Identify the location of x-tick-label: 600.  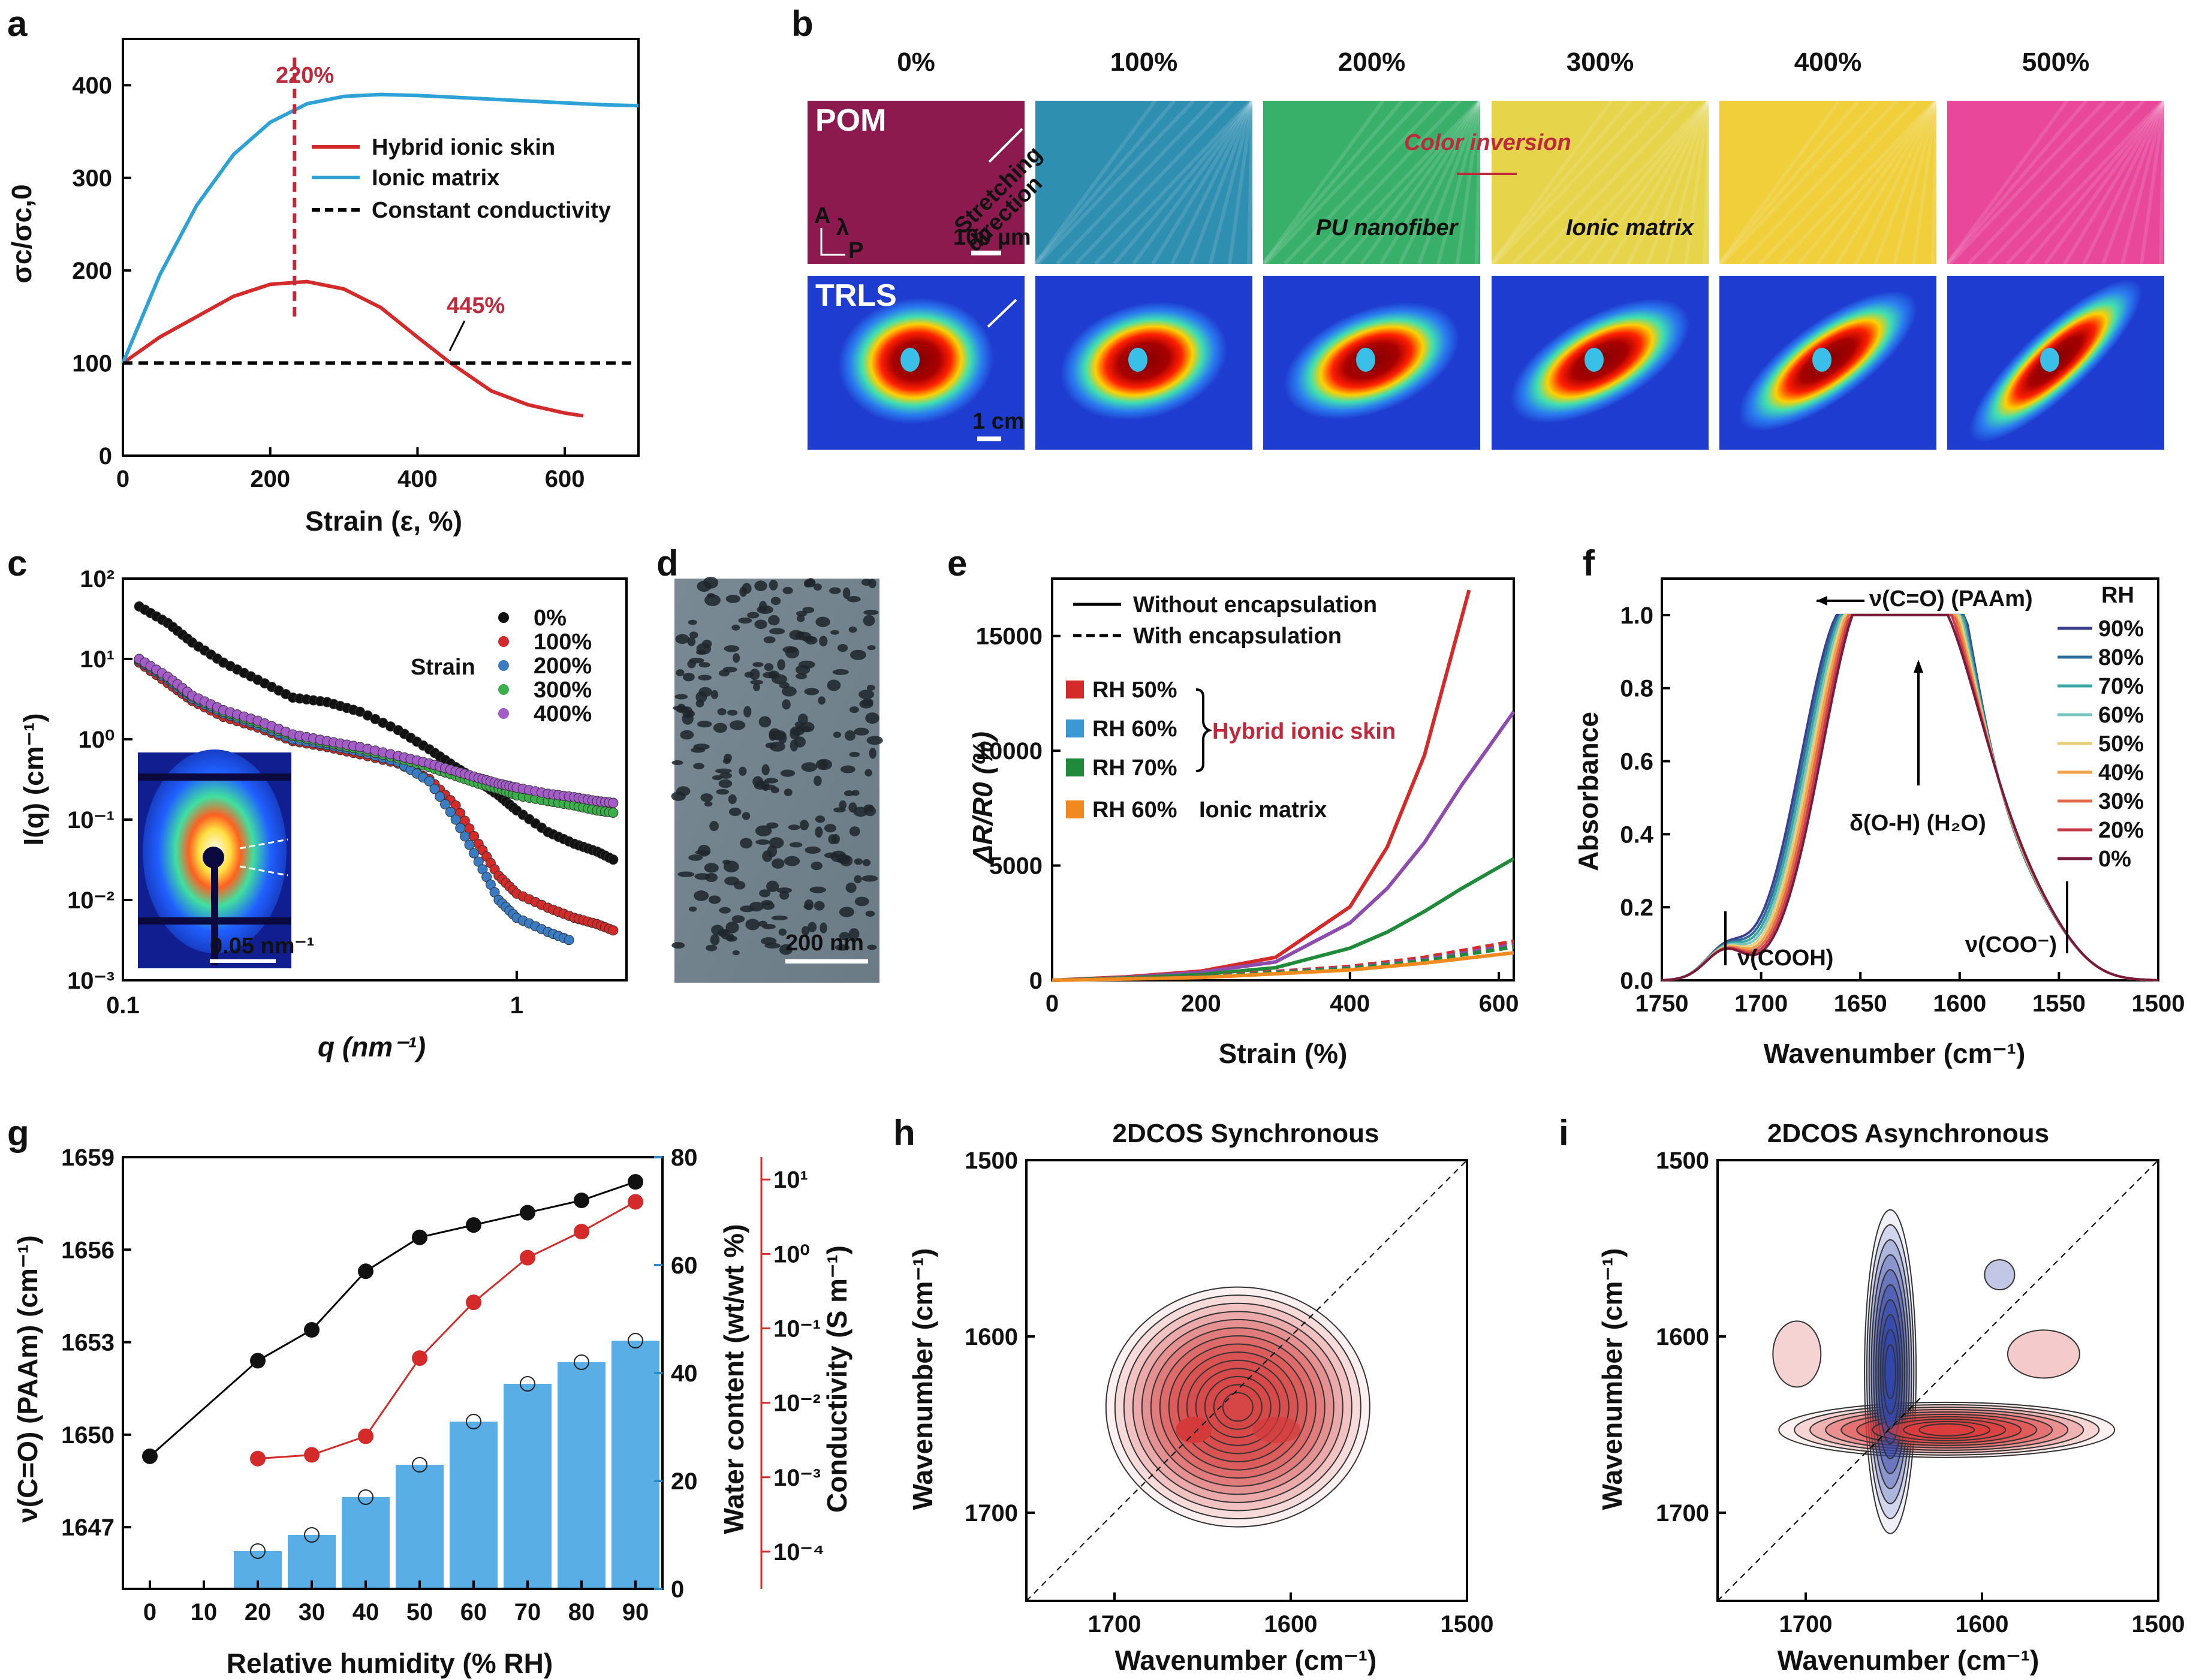
(1499, 1003).